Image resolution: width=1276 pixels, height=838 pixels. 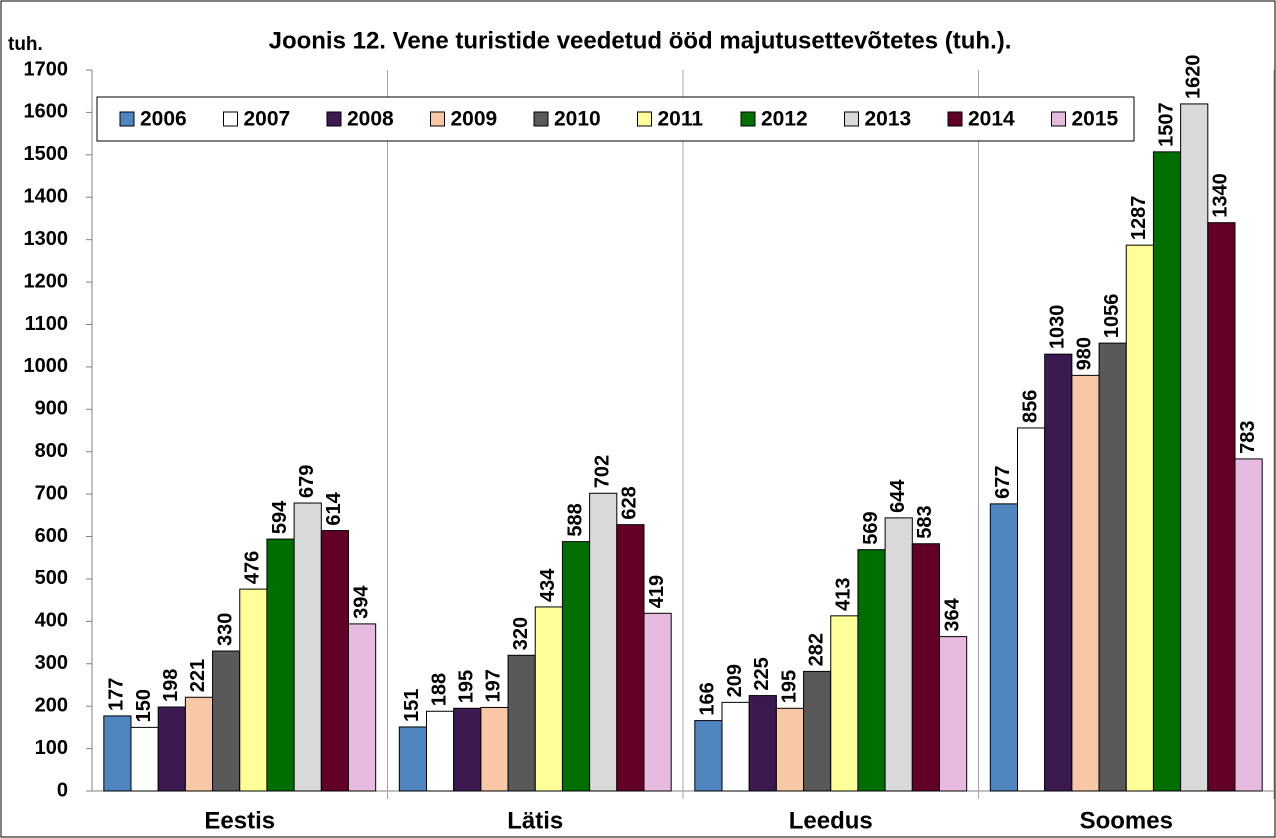 What do you see at coordinates (888, 119) in the screenshot?
I see `legend-label: 2013` at bounding box center [888, 119].